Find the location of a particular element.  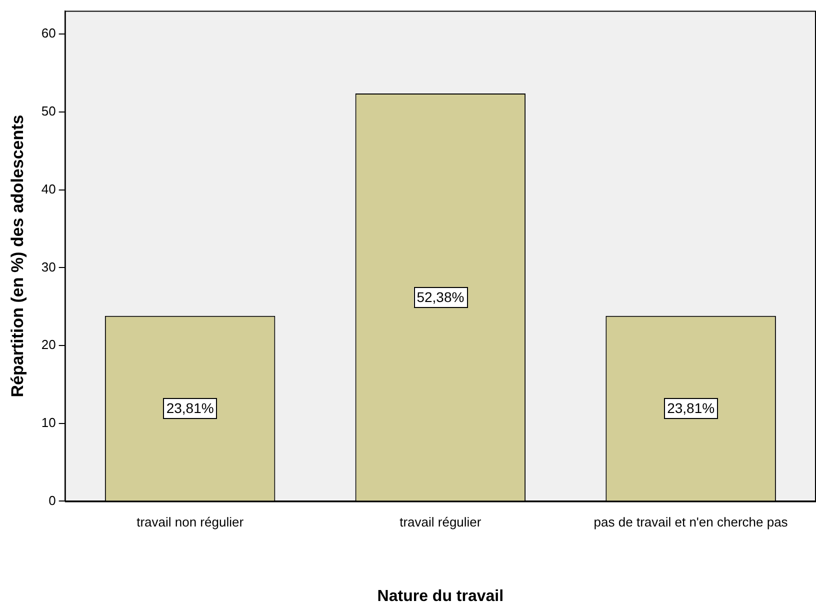

x-tick-label: travail non régulier is located at coordinates (190, 522).